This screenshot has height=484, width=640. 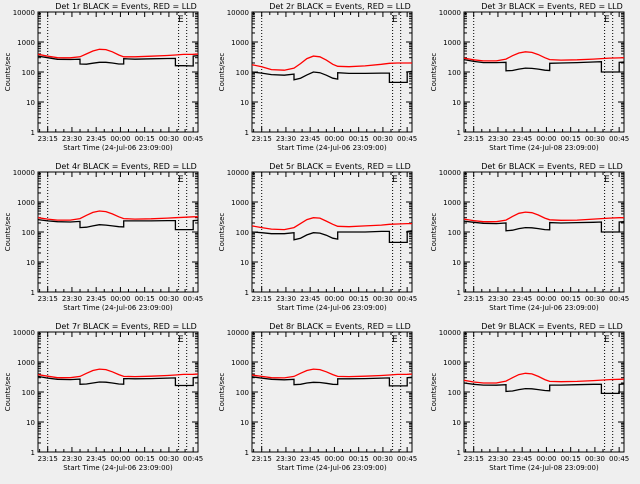 I want to click on panel-title: Det 8r BLACK = Events, RED = LLD, so click(x=340, y=326).